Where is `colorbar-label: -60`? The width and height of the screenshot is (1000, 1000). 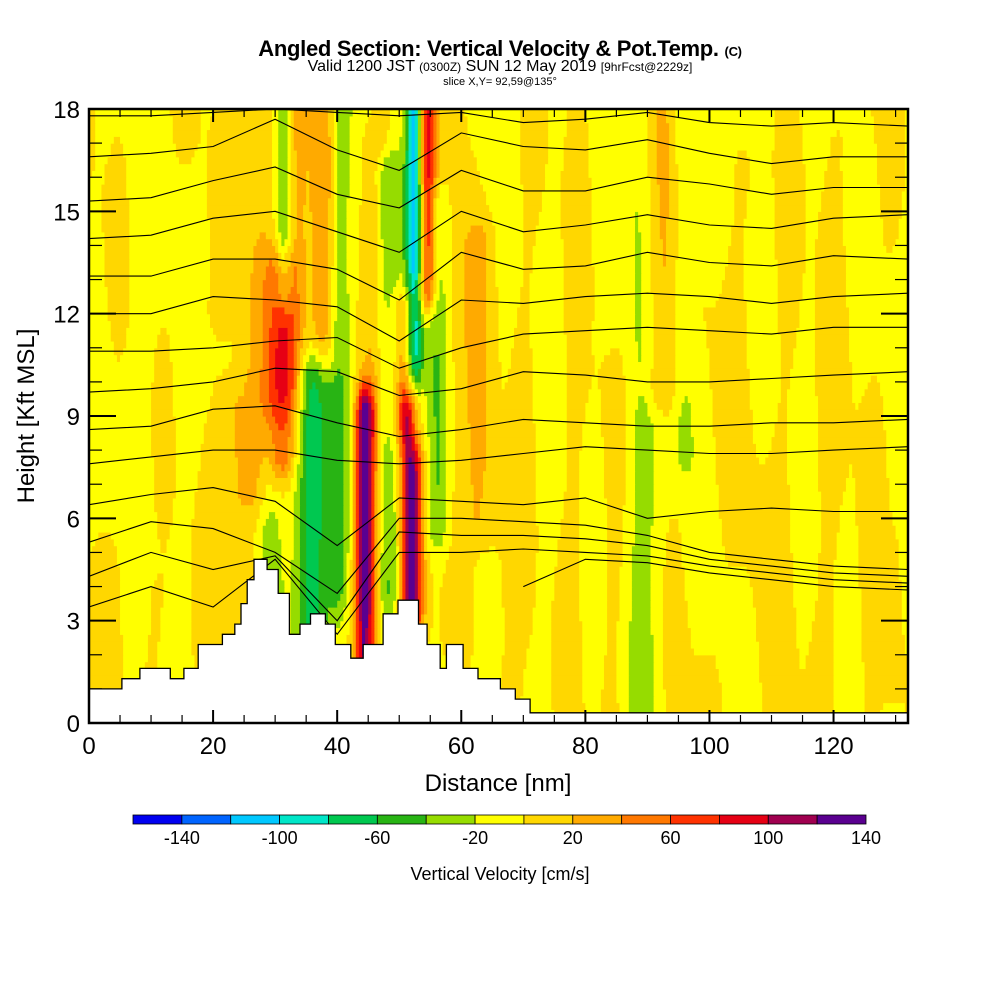 colorbar-label: -60 is located at coordinates (377, 838).